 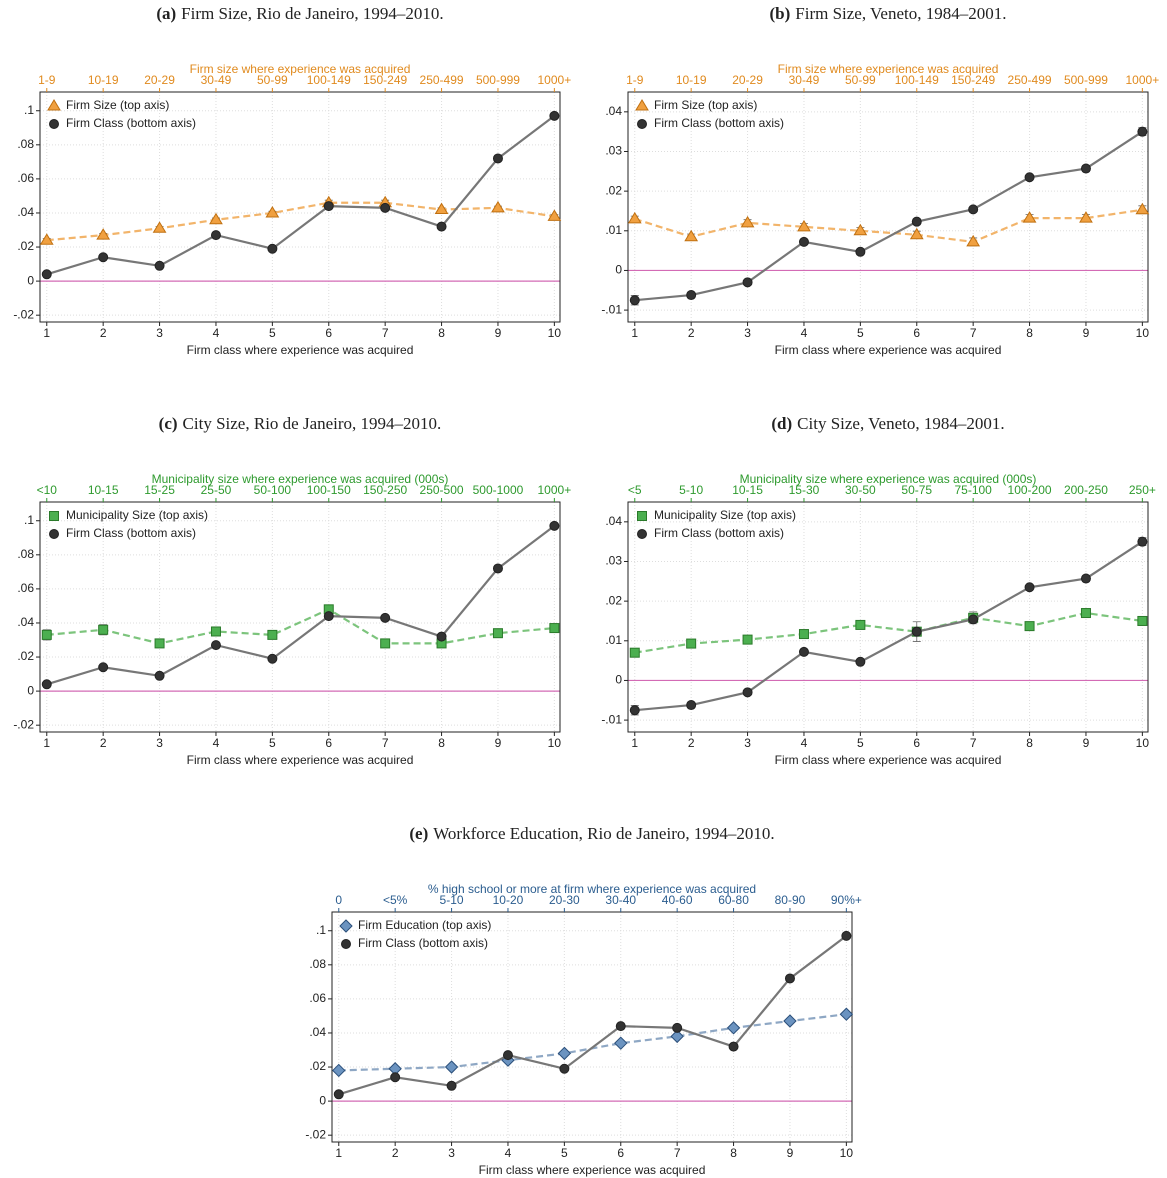 What do you see at coordinates (395, 900) in the screenshot?
I see `top-tick-label: <5%` at bounding box center [395, 900].